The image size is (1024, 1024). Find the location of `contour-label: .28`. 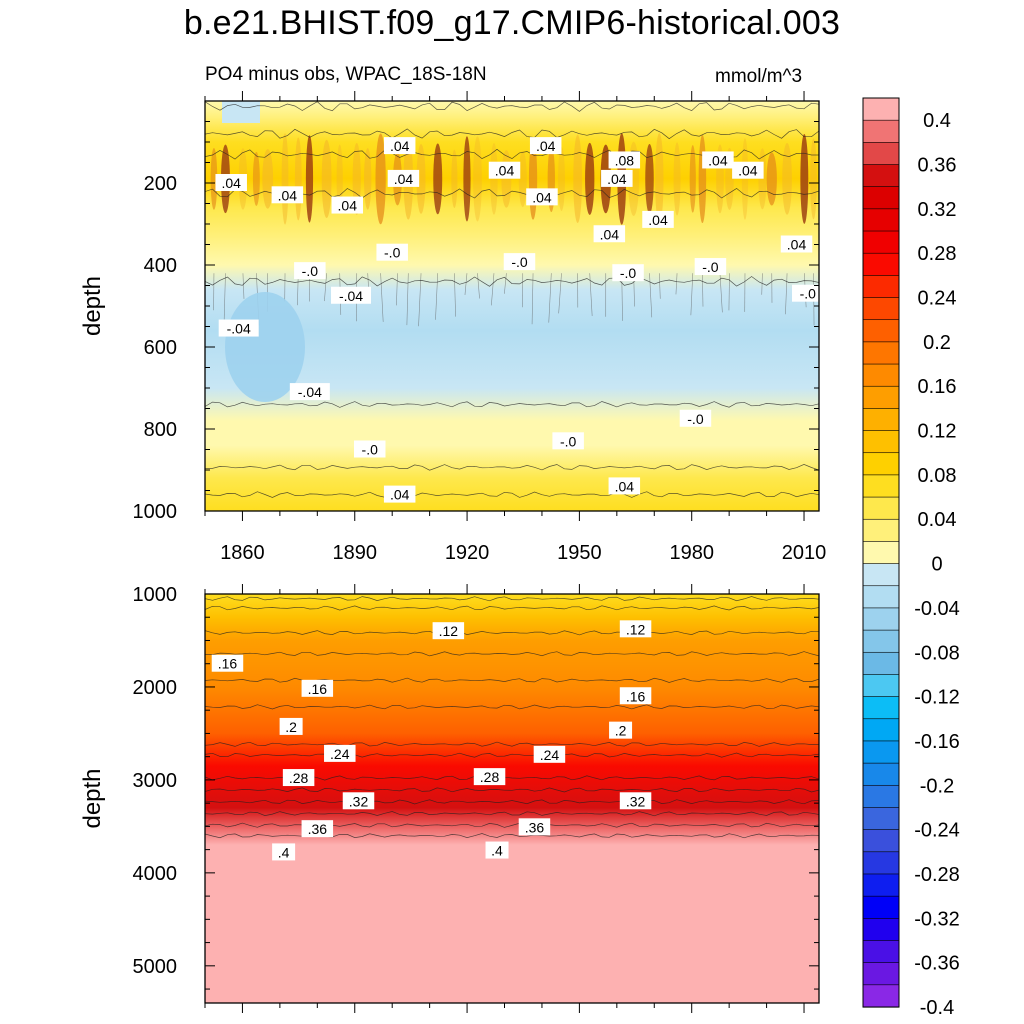

contour-label: .28 is located at coordinates (489, 777).